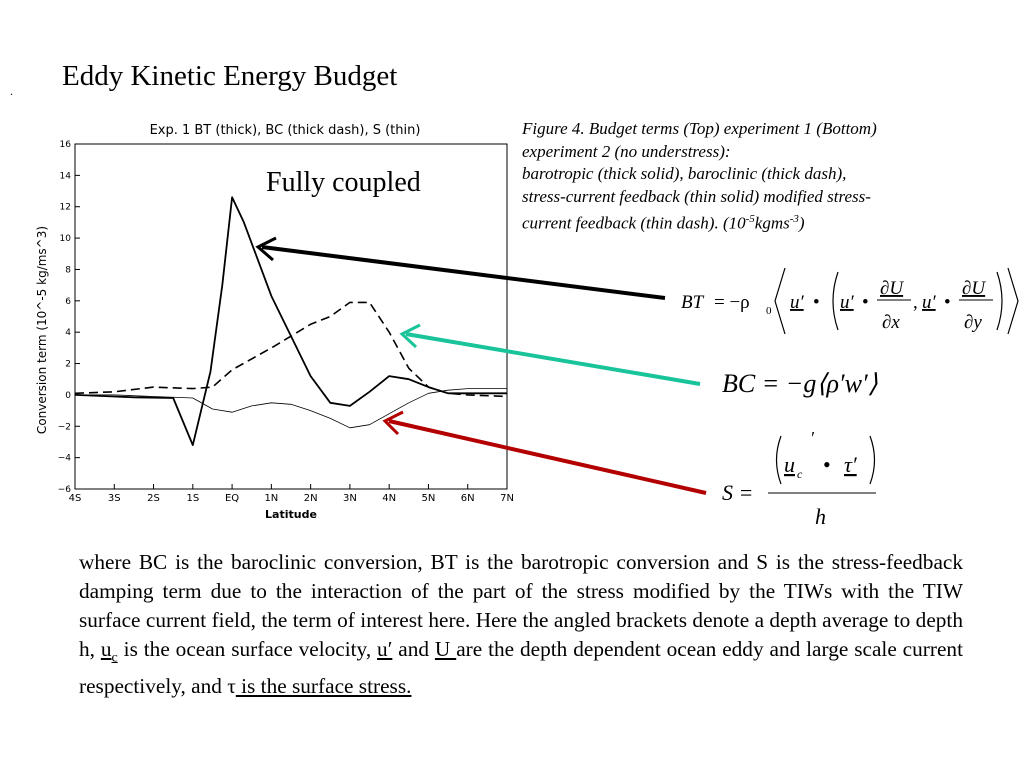 This screenshot has width=1024, height=768. What do you see at coordinates (947, 302) in the screenshot?
I see `bt-dot3: •` at bounding box center [947, 302].